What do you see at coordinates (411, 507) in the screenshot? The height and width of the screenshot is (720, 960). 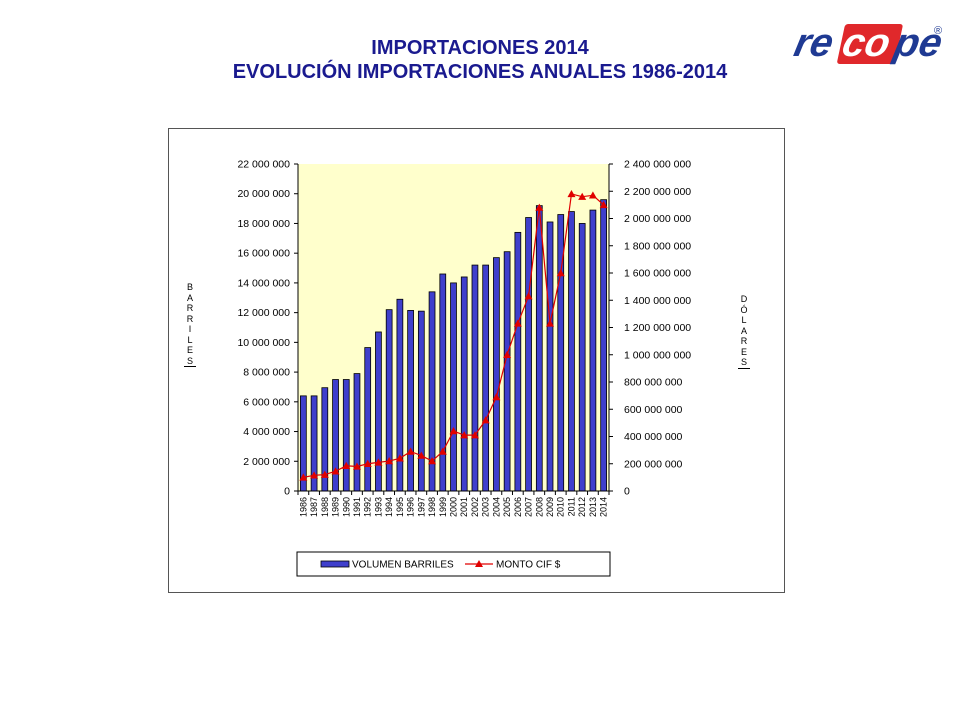 I see `x-tick-label: 1996` at bounding box center [411, 507].